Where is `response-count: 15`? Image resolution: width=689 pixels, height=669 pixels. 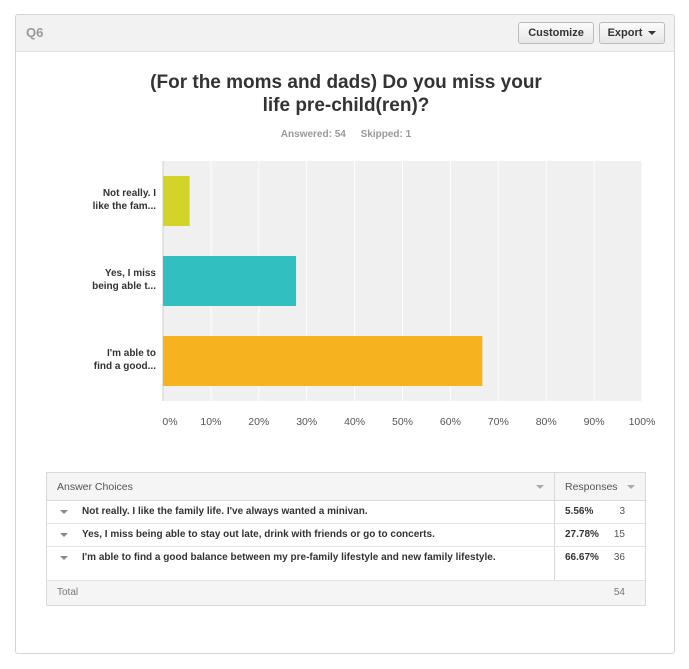 response-count: 15 is located at coordinates (619, 534).